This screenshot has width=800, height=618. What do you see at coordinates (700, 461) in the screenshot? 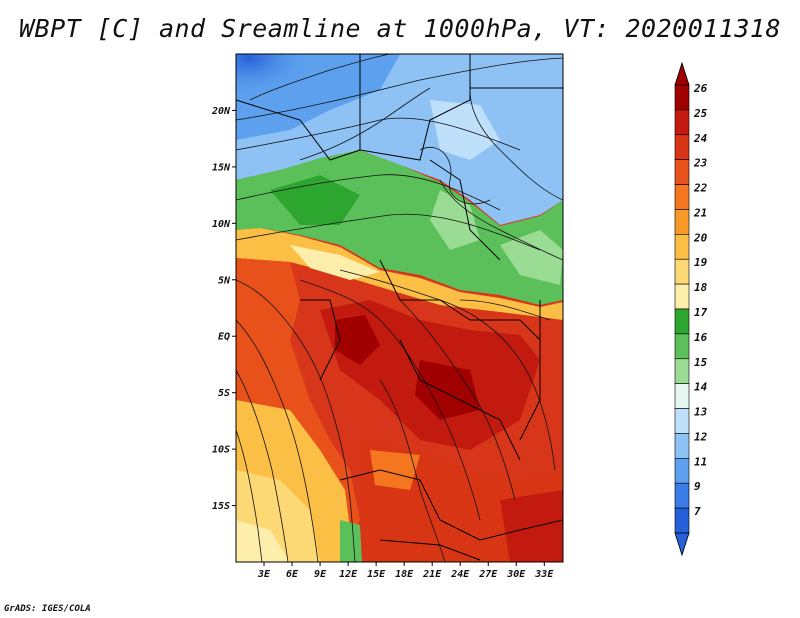
I see `colorbar-label: 11` at bounding box center [700, 461].